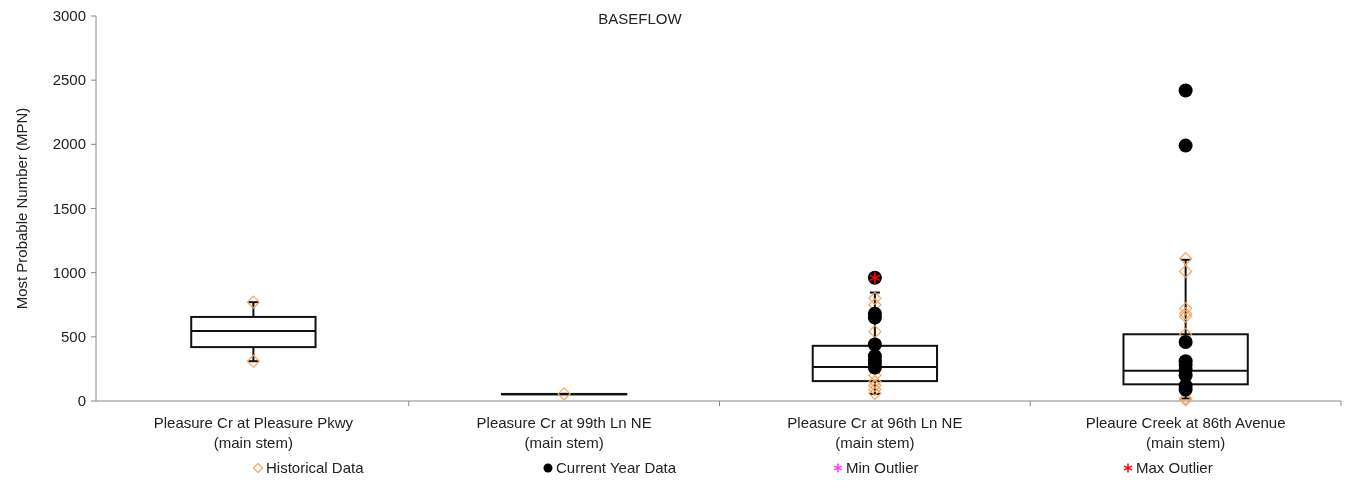  Describe the element at coordinates (315, 467) in the screenshot. I see `legend-label: Historical Data` at that location.